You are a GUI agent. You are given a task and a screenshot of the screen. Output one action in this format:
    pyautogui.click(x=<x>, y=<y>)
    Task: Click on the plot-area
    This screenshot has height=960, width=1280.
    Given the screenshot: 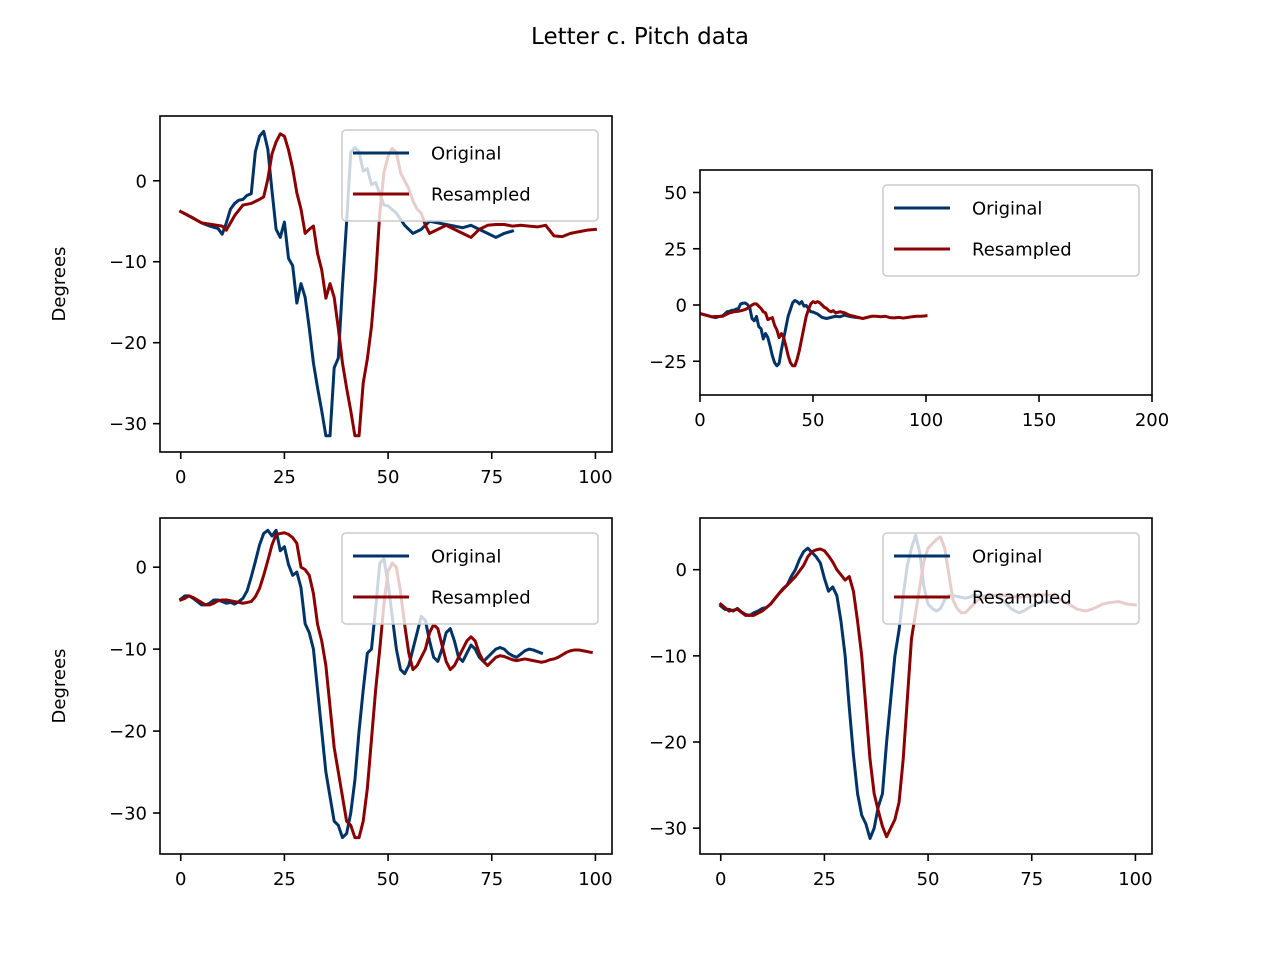 What is the action you would take?
    pyautogui.click(x=814, y=333)
    